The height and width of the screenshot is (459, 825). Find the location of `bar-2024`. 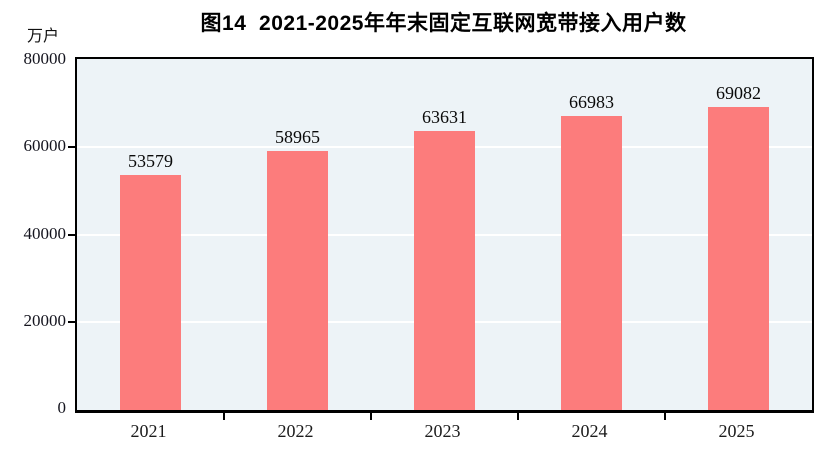

bar-2024 is located at coordinates (591, 263).